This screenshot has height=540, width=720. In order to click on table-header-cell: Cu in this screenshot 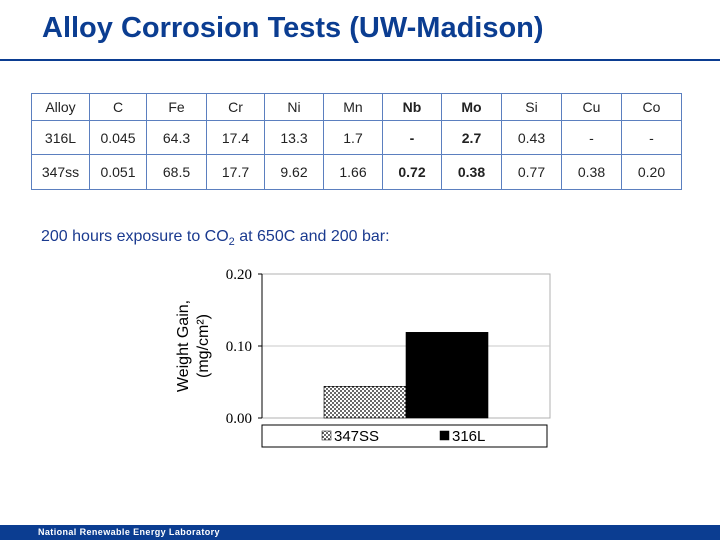, I will do `click(591, 107)`.